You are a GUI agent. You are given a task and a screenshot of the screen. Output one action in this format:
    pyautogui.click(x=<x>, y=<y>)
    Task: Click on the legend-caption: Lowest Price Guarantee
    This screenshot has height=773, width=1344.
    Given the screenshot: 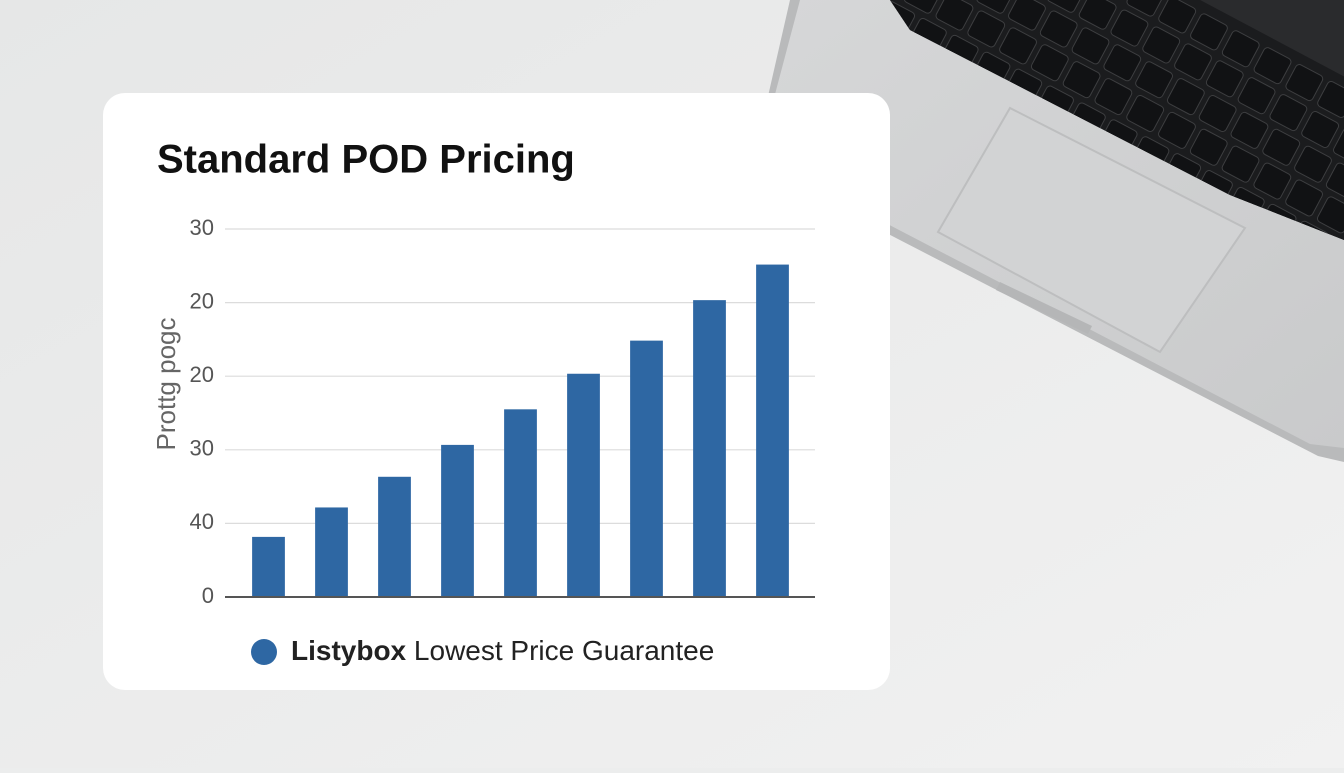 What is the action you would take?
    pyautogui.click(x=564, y=650)
    